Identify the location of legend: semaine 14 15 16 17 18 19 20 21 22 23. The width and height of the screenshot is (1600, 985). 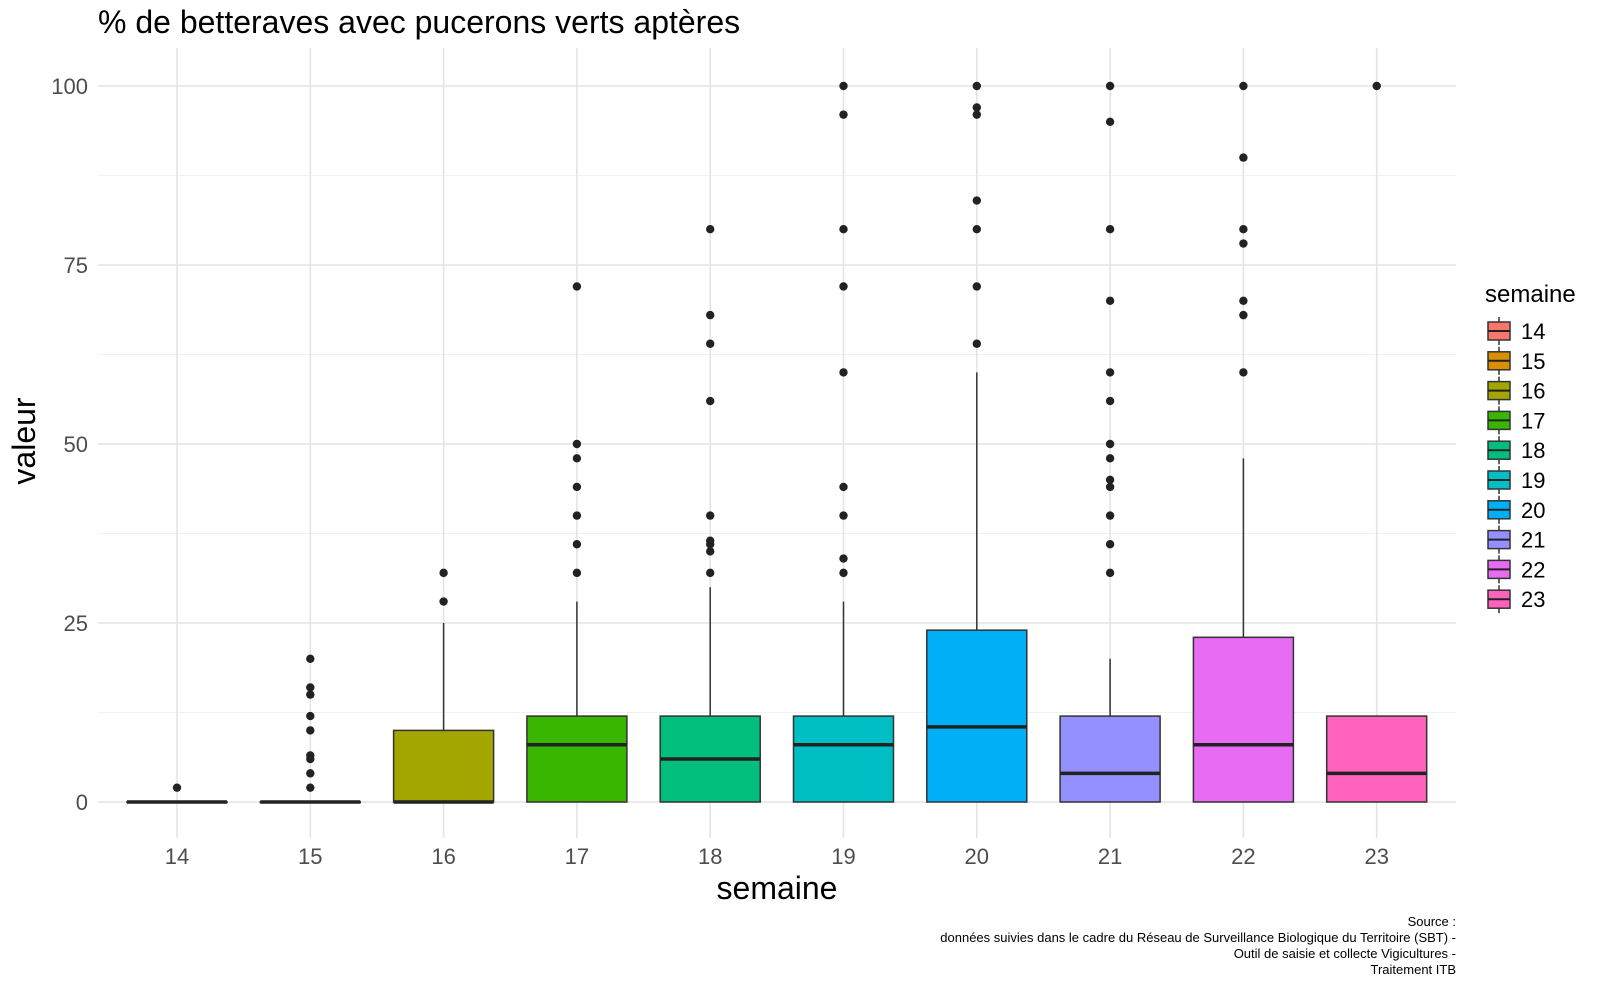
(1530, 447).